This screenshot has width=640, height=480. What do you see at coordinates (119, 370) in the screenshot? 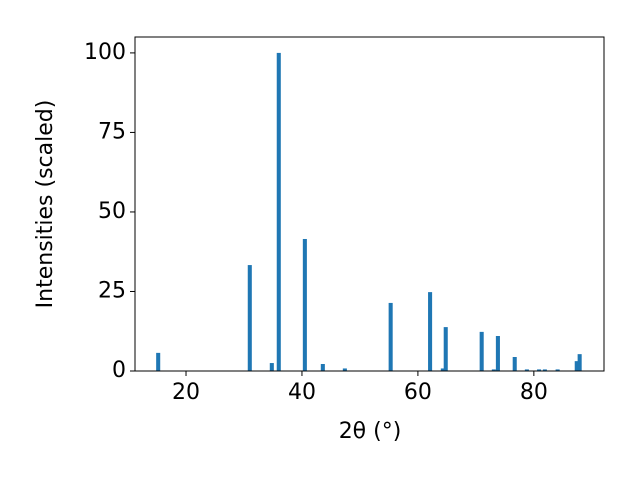
I see `y-tick-label: 0` at bounding box center [119, 370].